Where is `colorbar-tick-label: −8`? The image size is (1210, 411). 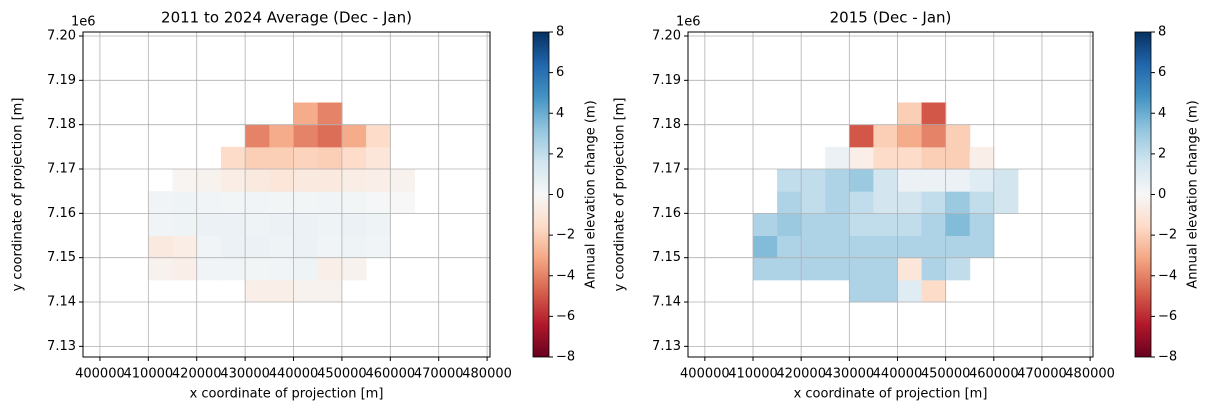
colorbar-tick-label: −8 is located at coordinates (565, 357).